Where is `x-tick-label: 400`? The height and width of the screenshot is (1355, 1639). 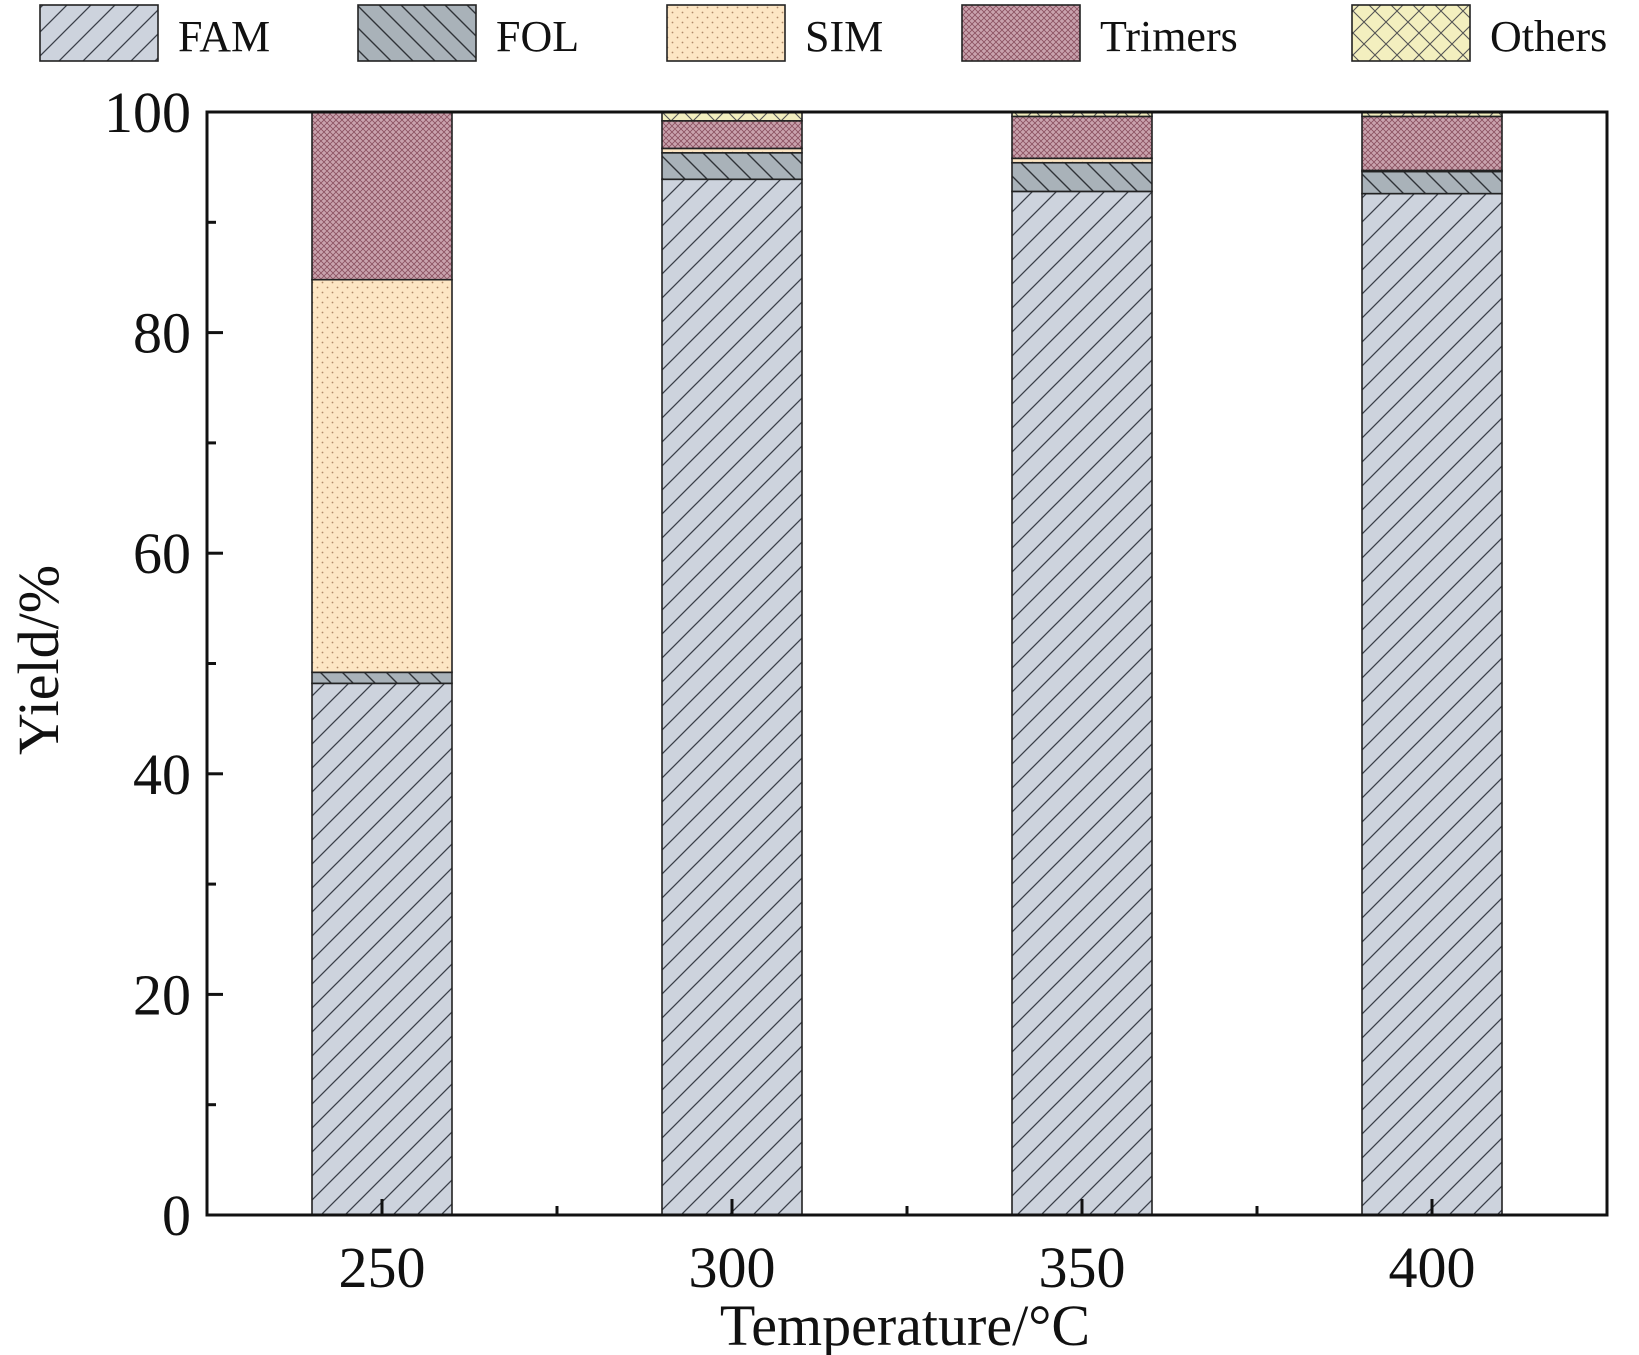
x-tick-label: 400 is located at coordinates (1432, 1267).